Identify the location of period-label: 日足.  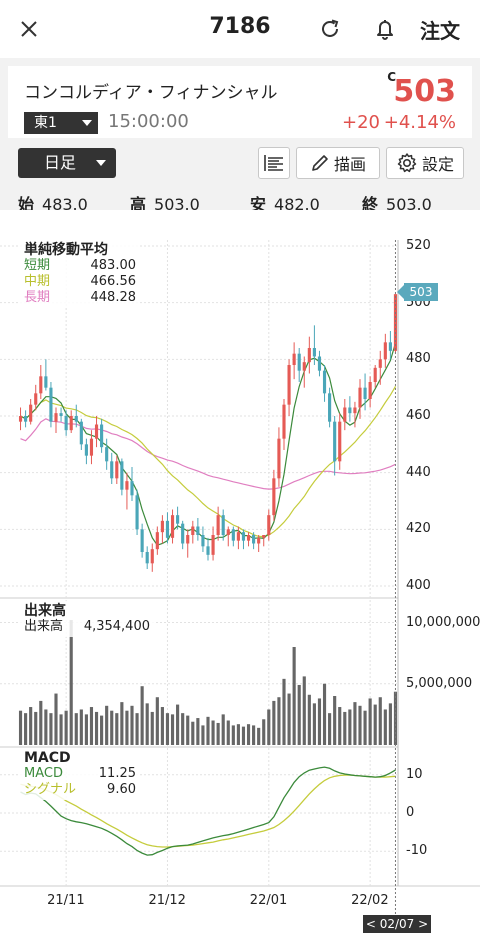
(60, 162).